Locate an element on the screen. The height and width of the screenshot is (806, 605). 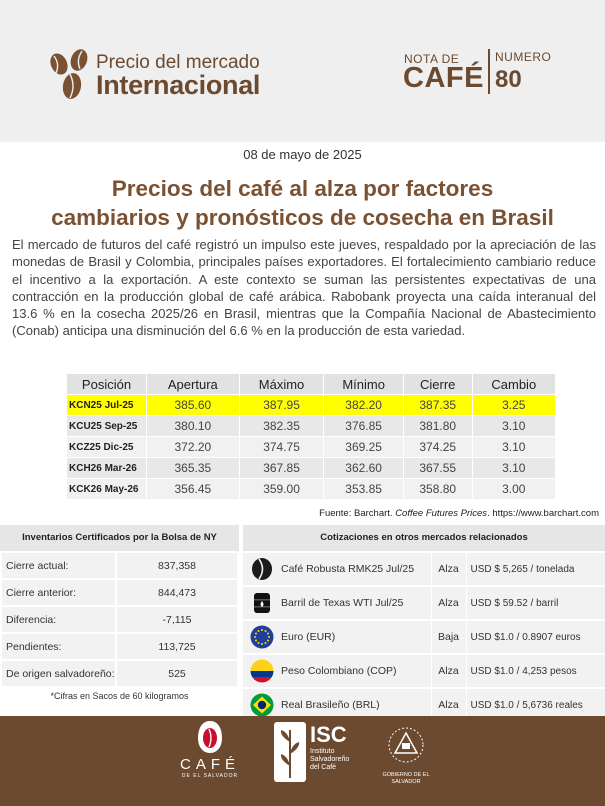
numero-value: 80 is located at coordinates (508, 79).